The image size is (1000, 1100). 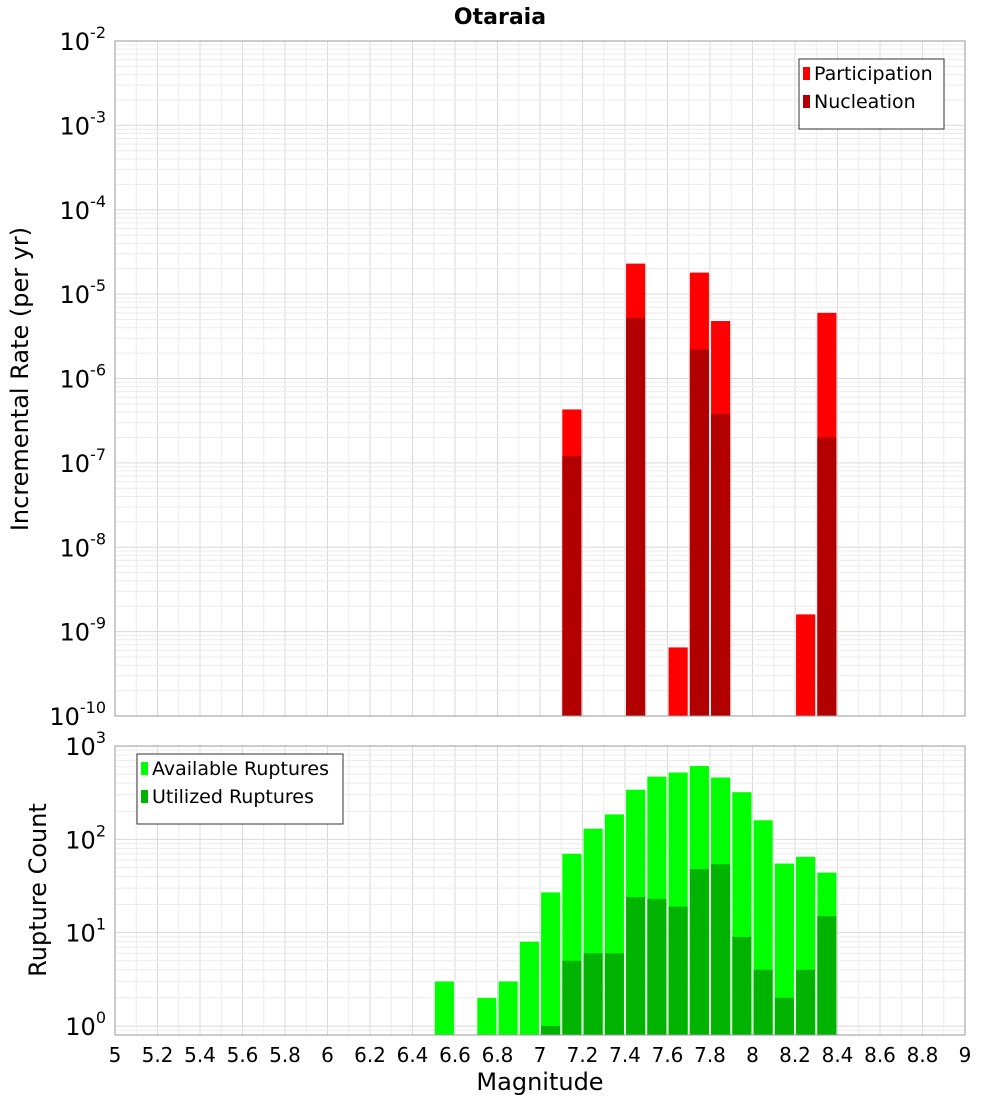 What do you see at coordinates (965, 1055) in the screenshot?
I see `x-tick-label: 9` at bounding box center [965, 1055].